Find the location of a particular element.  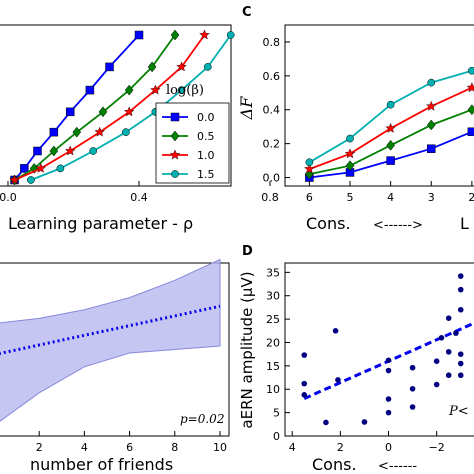

panel-d-y-axis-label: aERN amplitude (μV) is located at coordinates (247, 349).